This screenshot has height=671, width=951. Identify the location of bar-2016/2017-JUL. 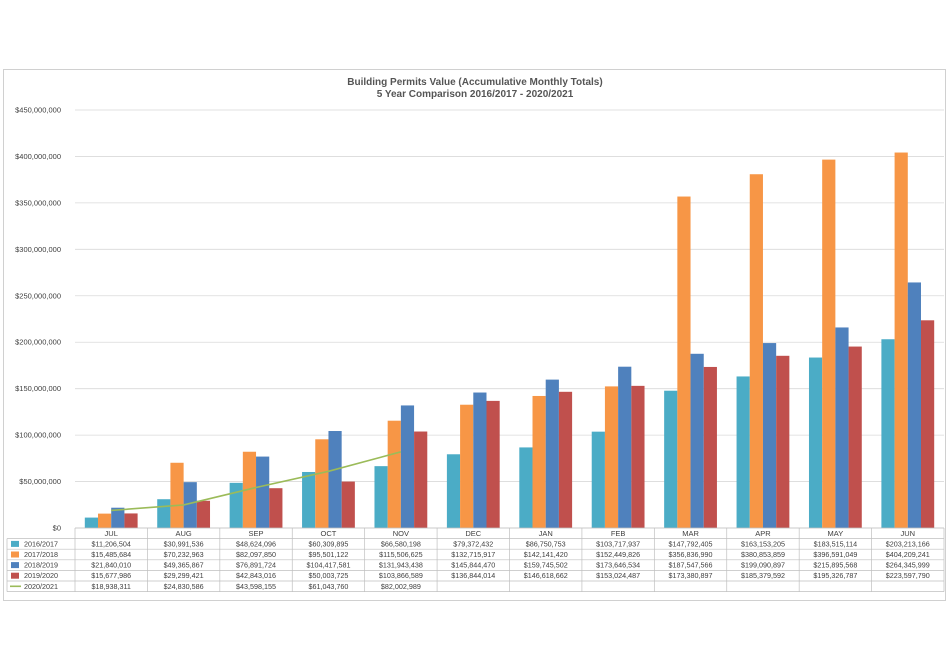
(91, 522).